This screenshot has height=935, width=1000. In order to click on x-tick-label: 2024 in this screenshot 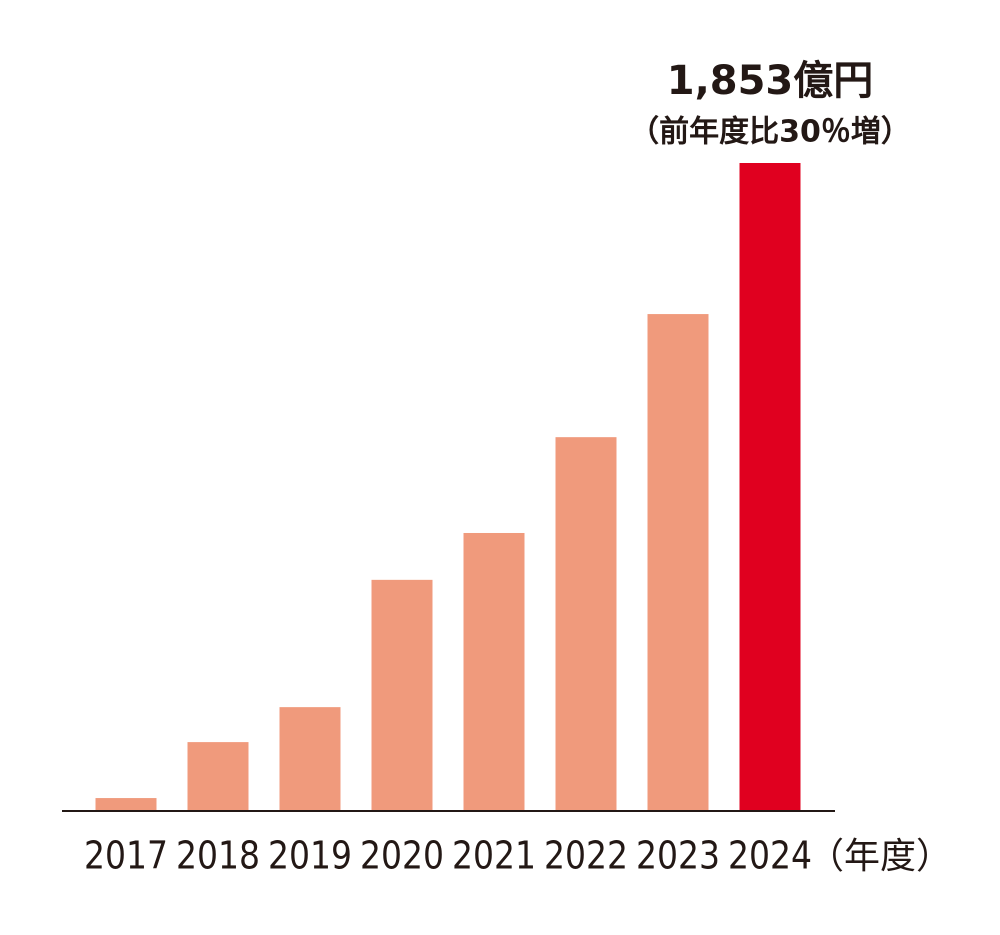, I will do `click(770, 856)`.